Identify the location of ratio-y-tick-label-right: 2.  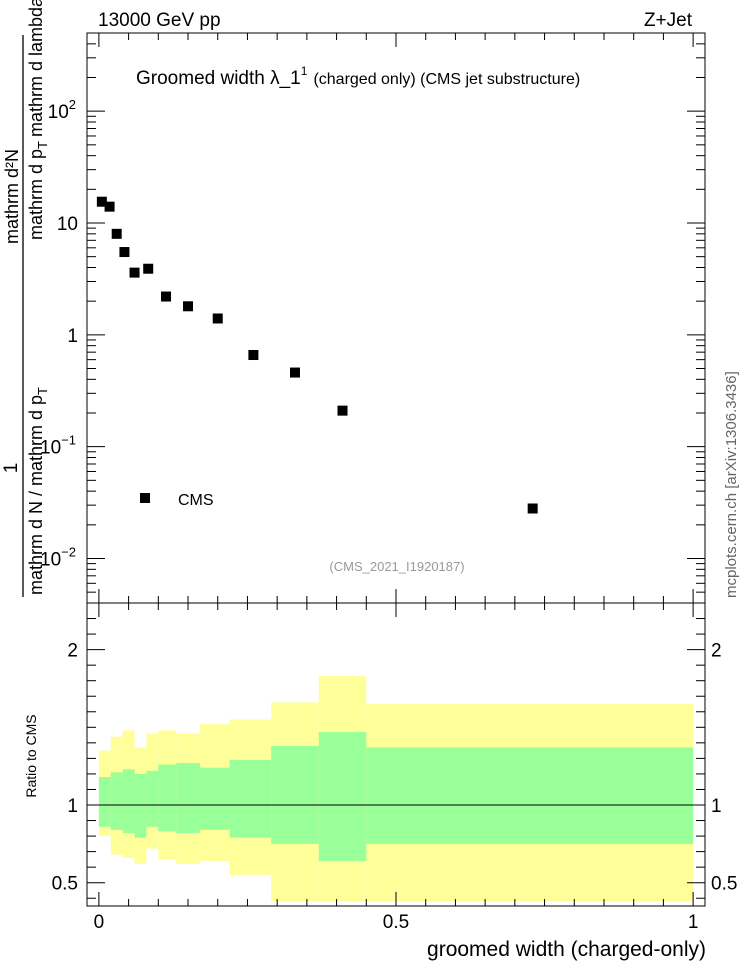
(716, 651).